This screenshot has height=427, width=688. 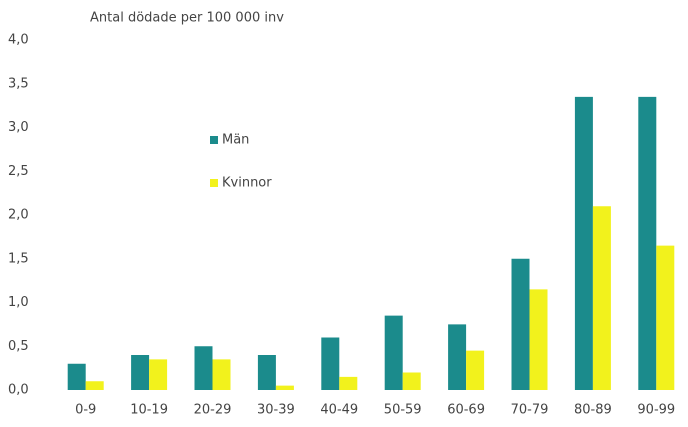 I want to click on x-tick-label: 80-89, so click(x=593, y=410).